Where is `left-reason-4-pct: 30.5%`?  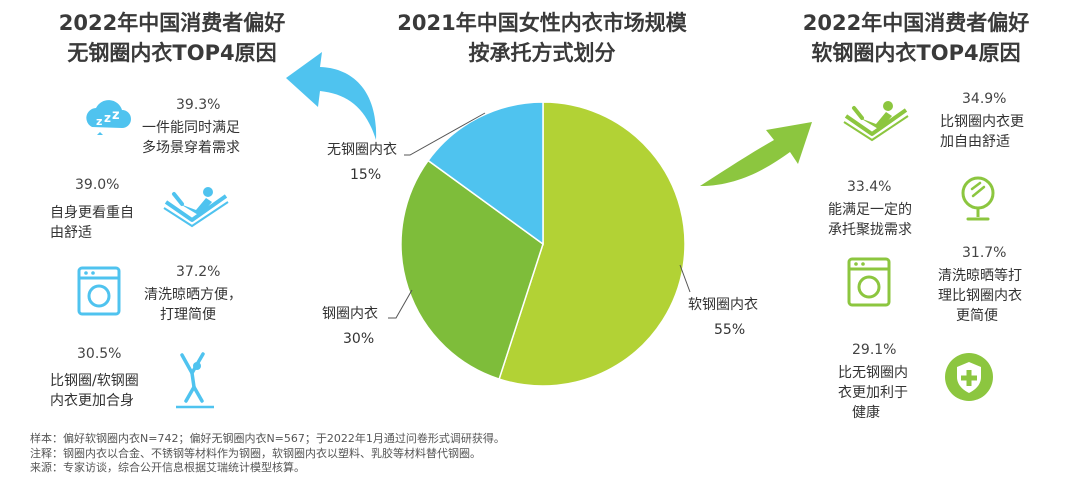
left-reason-4-pct: 30.5% is located at coordinates (99, 354).